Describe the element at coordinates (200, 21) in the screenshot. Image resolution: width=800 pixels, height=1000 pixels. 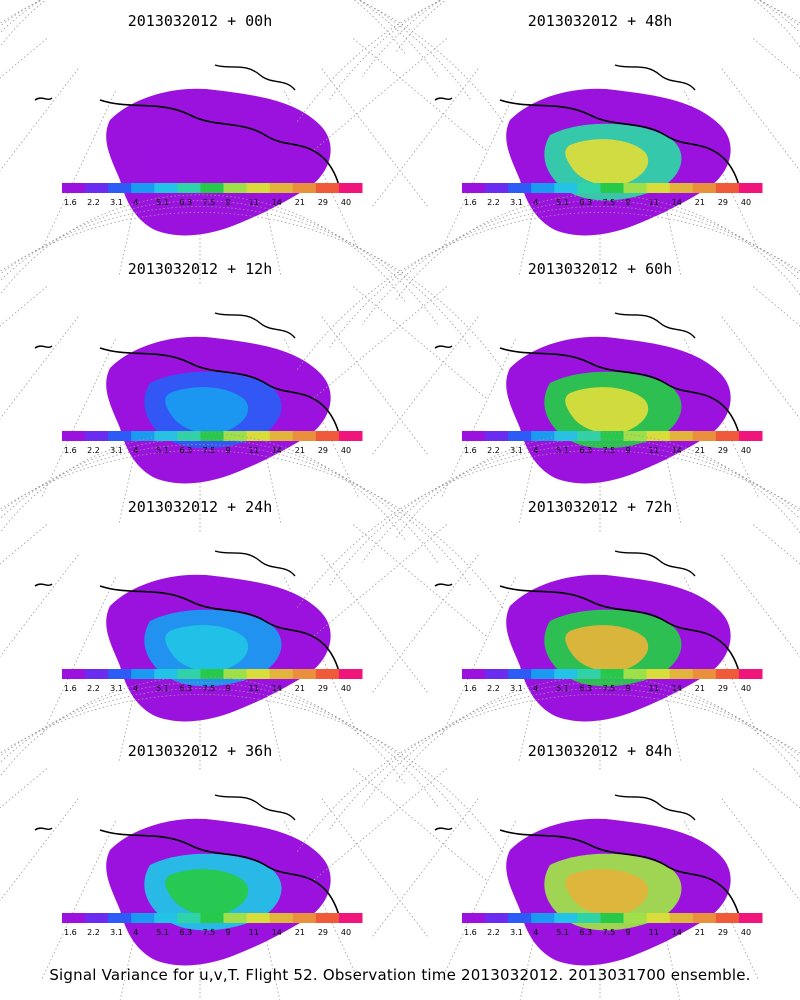
I see `panel-title: 2013032012 + 00h` at that location.